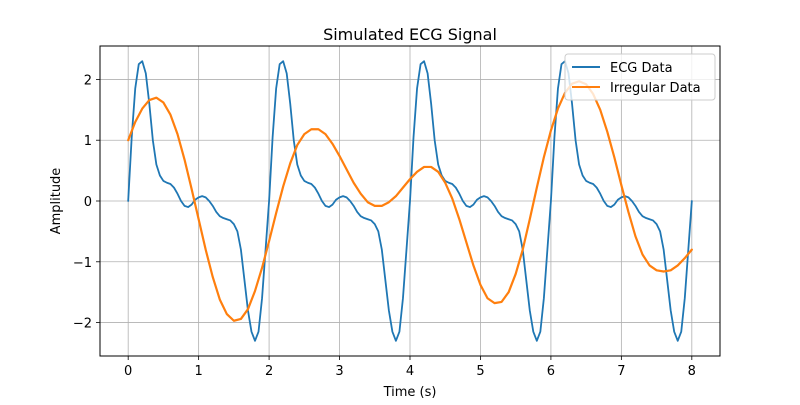 The image size is (800, 405). What do you see at coordinates (88, 80) in the screenshot?
I see `y-tick-label: 2` at bounding box center [88, 80].